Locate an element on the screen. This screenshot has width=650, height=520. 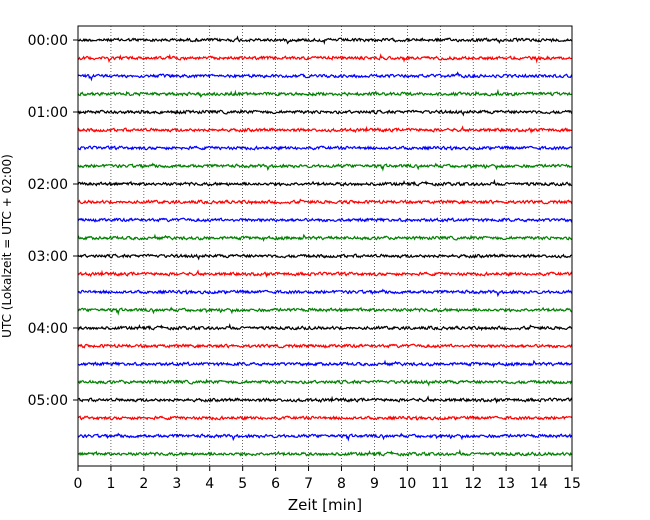
y-axis-ticks: 00:00 01:00 02:00 03:00 04:00 05:00 is located at coordinates (53, 221).